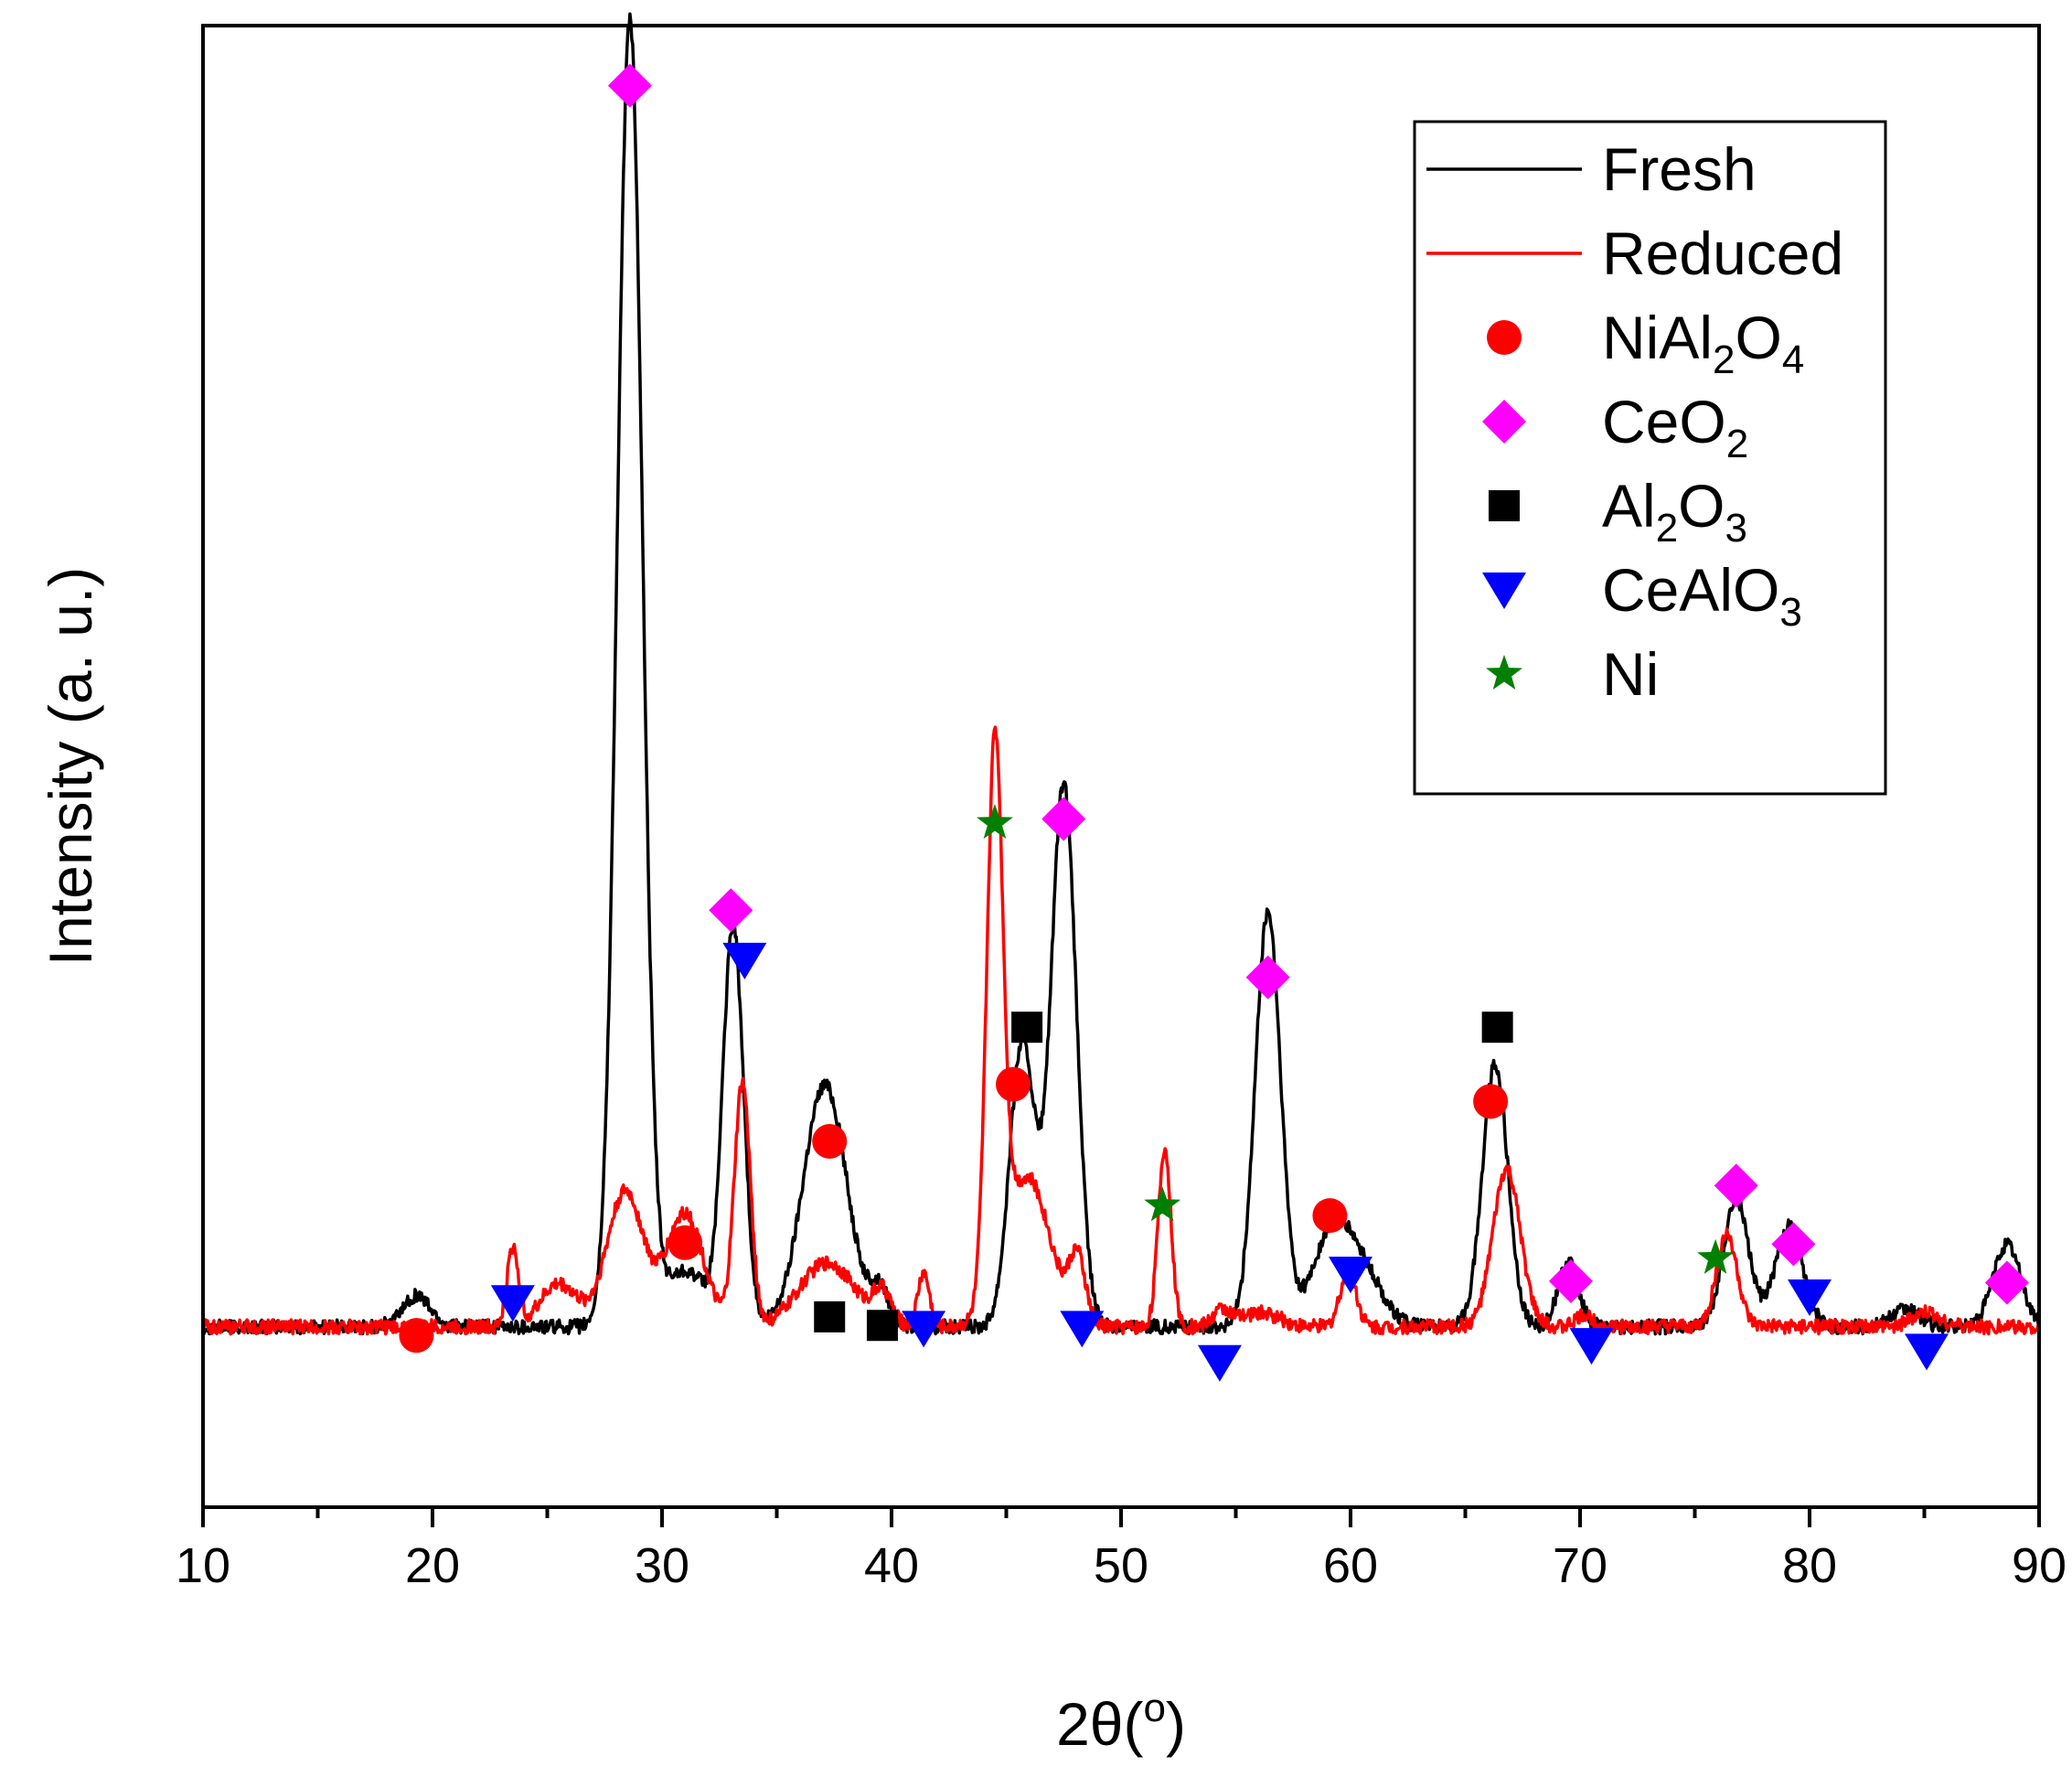 The image size is (2072, 1766). Describe the element at coordinates (891, 1565) in the screenshot. I see `x-tick-label: 40` at that location.